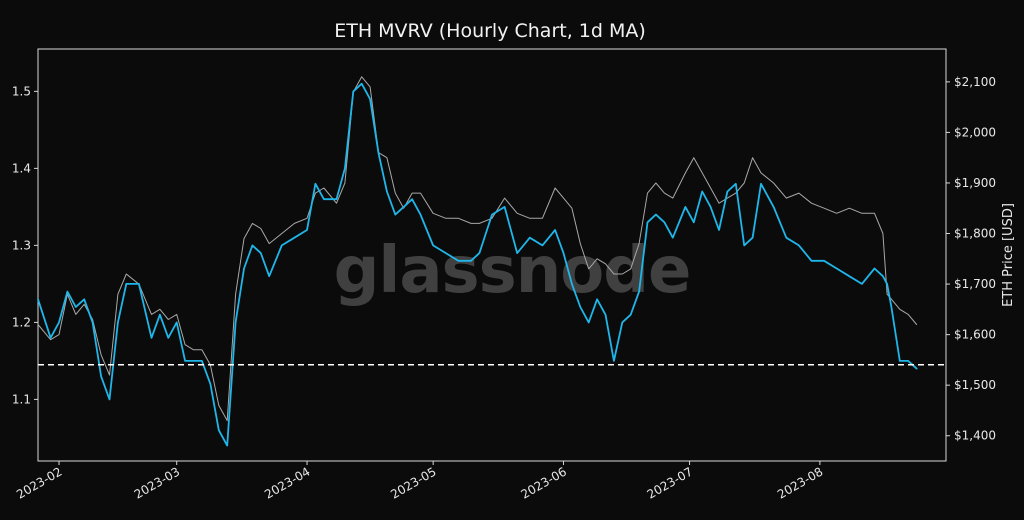 The width and height of the screenshot is (1024, 520). Describe the element at coordinates (975, 385) in the screenshot. I see `right-tick-label: $1,500` at that location.